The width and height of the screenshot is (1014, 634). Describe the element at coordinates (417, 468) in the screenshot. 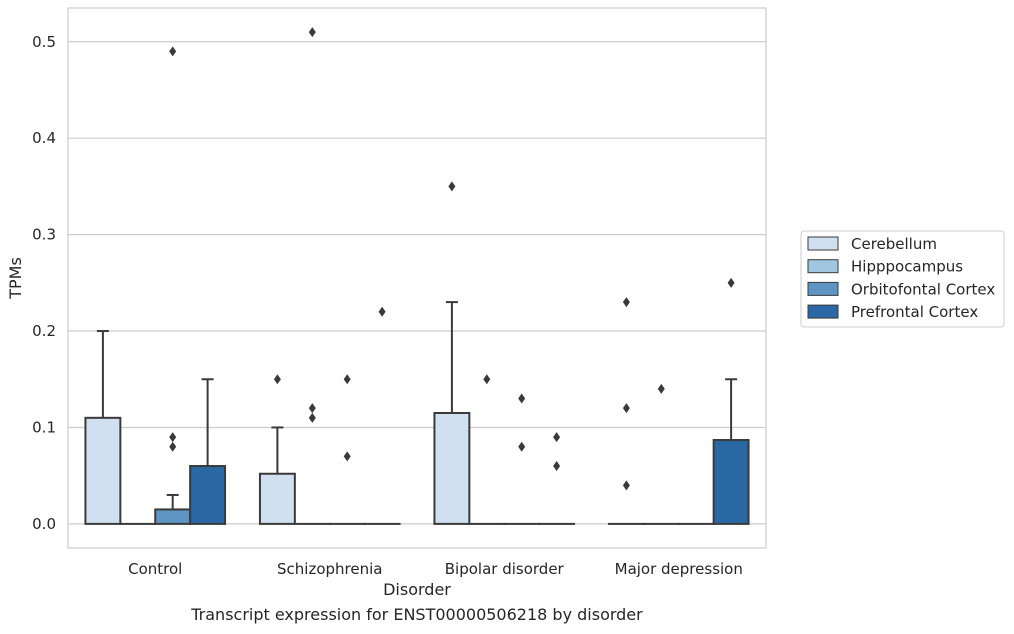

I see `bar-marks` at that location.